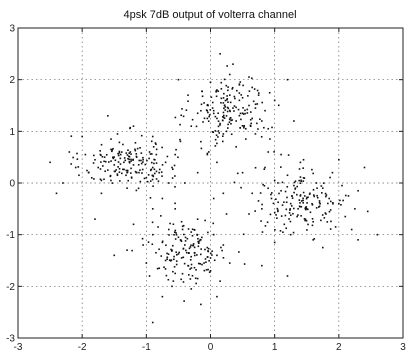 This screenshot has width=414, height=353. What do you see at coordinates (12, 80) in the screenshot?
I see `y-tick-label: 2` at bounding box center [12, 80].